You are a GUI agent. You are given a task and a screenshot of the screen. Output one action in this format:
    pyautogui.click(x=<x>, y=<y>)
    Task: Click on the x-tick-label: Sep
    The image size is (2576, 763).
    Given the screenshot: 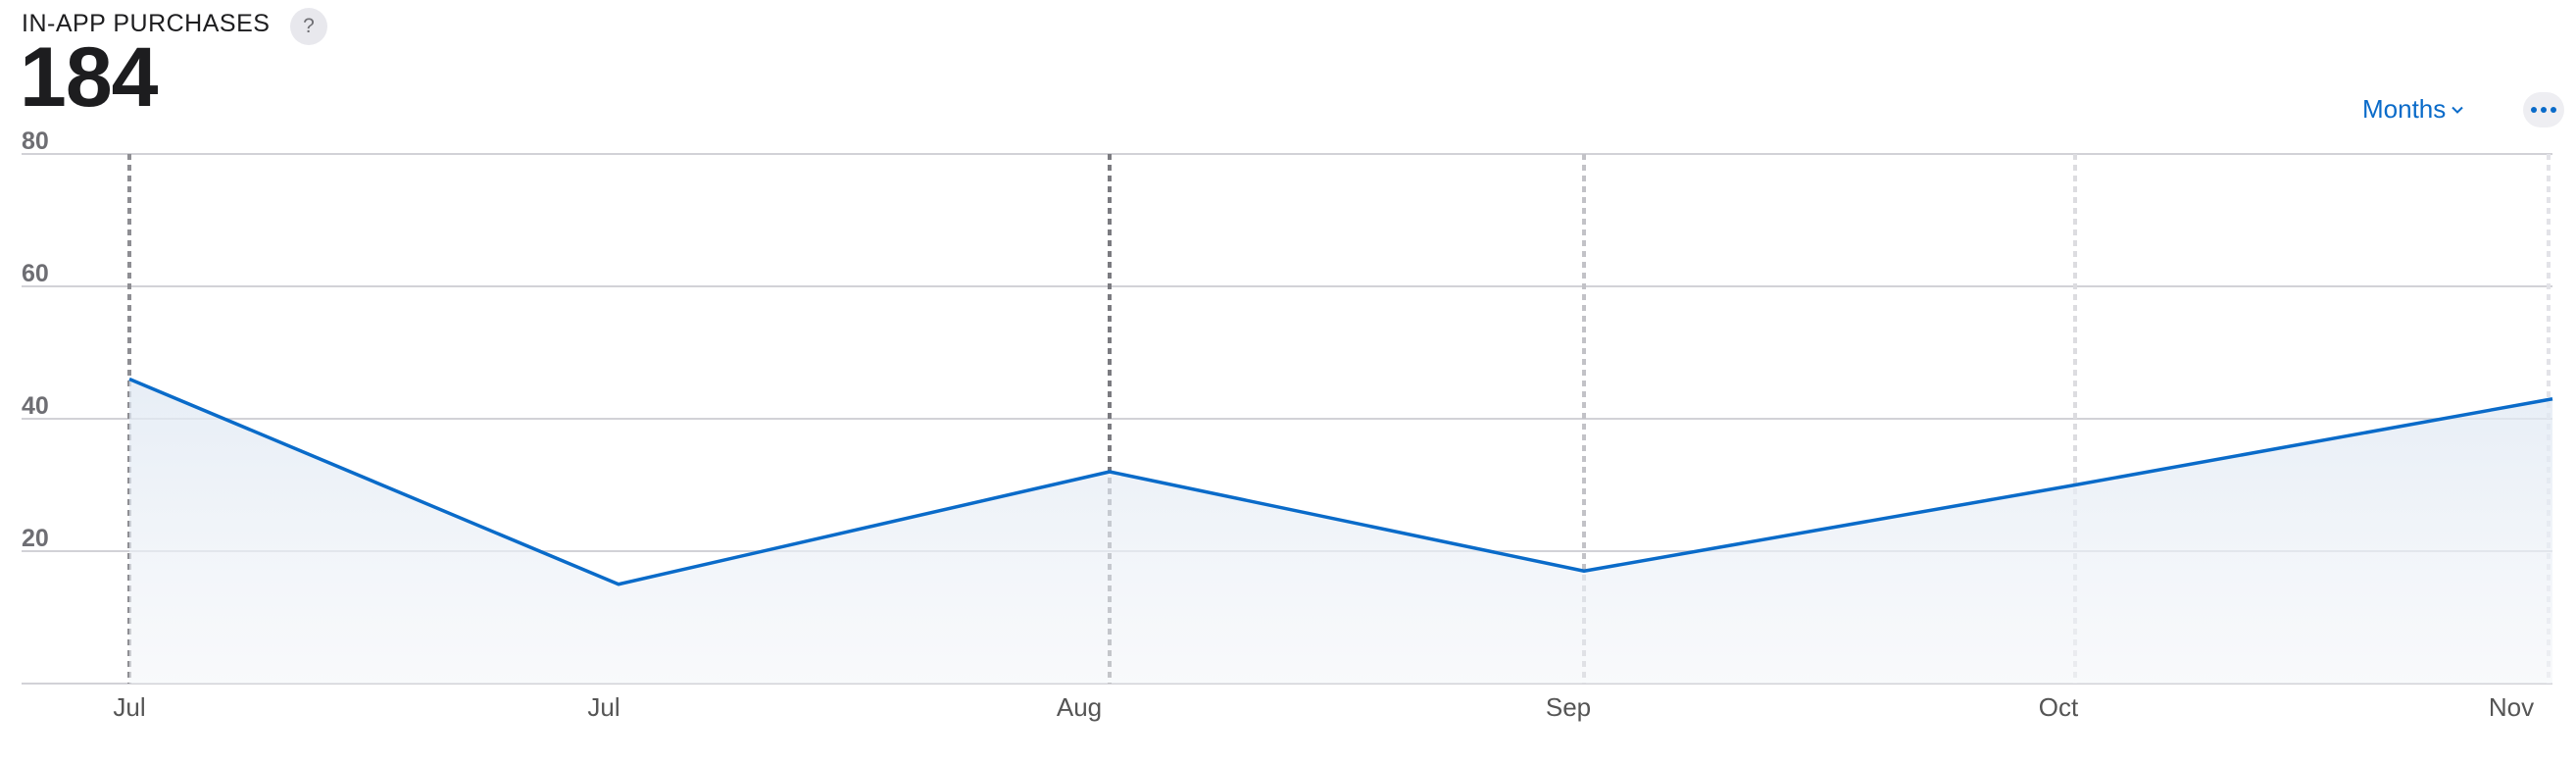 What is the action you would take?
    pyautogui.click(x=1568, y=707)
    